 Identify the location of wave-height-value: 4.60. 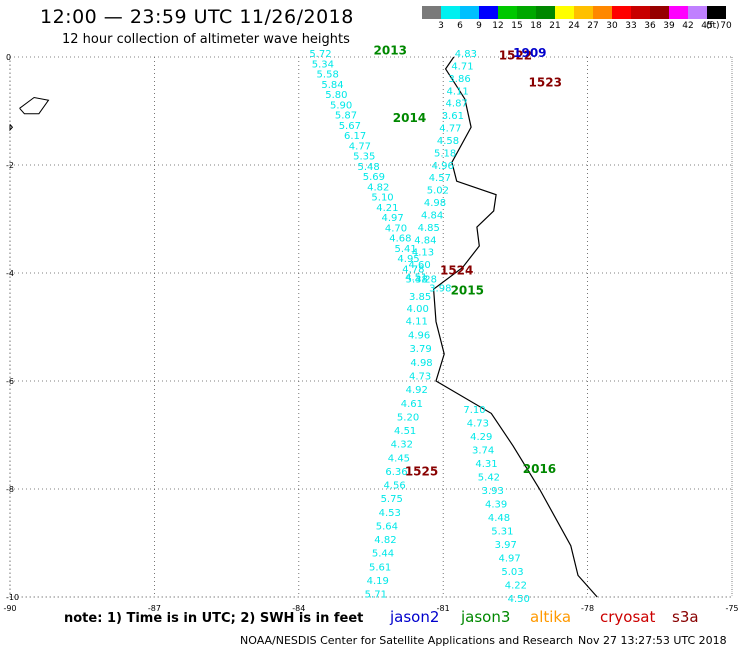
(419, 265).